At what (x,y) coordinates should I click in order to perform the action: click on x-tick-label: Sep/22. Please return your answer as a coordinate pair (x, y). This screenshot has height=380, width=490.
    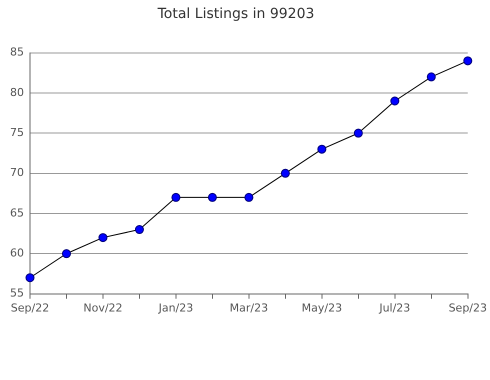
    Looking at the image, I should click on (30, 307).